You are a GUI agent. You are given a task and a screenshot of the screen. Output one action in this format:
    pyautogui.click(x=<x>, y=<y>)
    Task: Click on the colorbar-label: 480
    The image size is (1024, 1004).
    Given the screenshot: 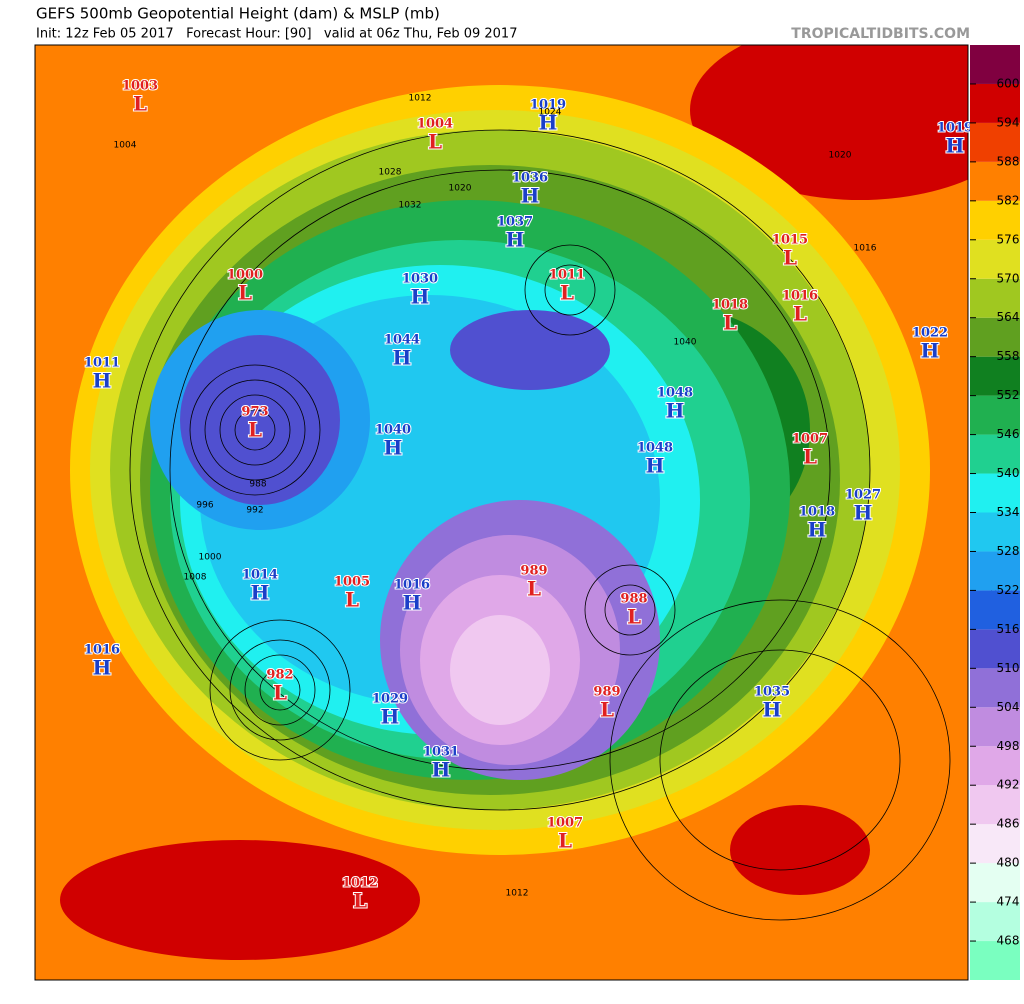 What is the action you would take?
    pyautogui.click(x=1008, y=863)
    